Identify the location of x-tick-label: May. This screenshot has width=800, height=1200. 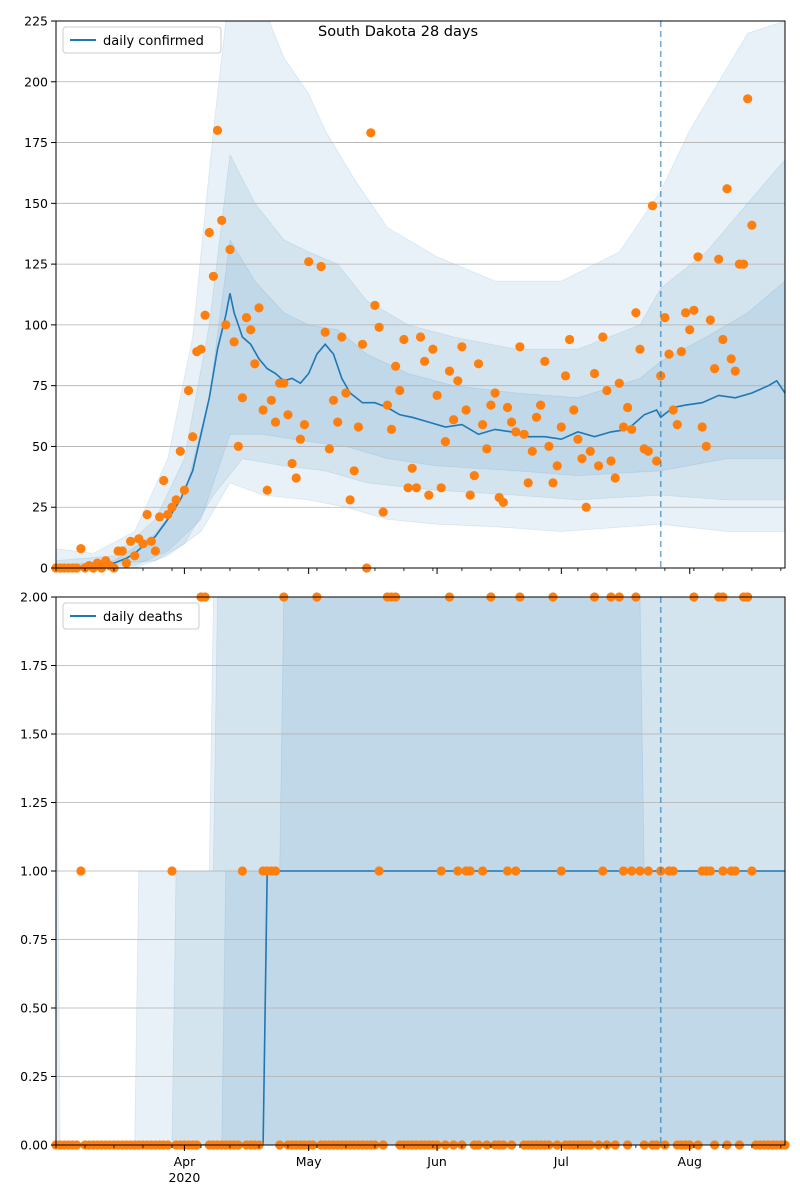
(309, 1161).